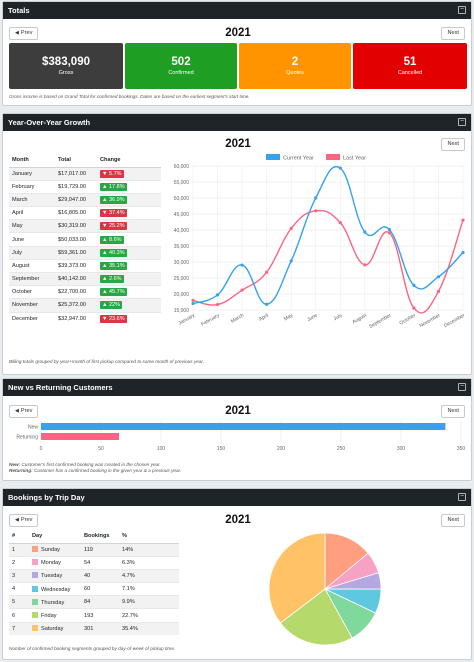 The height and width of the screenshot is (662, 474). Describe the element at coordinates (129, 265) in the screenshot. I see `change-cell: ▲ 35.1%` at that location.